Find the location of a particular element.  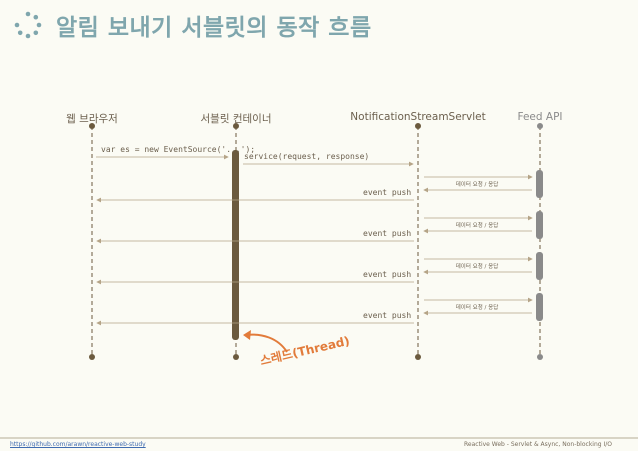

data-request-label-3: 데이터 요청 / 응답 is located at coordinates (477, 267).